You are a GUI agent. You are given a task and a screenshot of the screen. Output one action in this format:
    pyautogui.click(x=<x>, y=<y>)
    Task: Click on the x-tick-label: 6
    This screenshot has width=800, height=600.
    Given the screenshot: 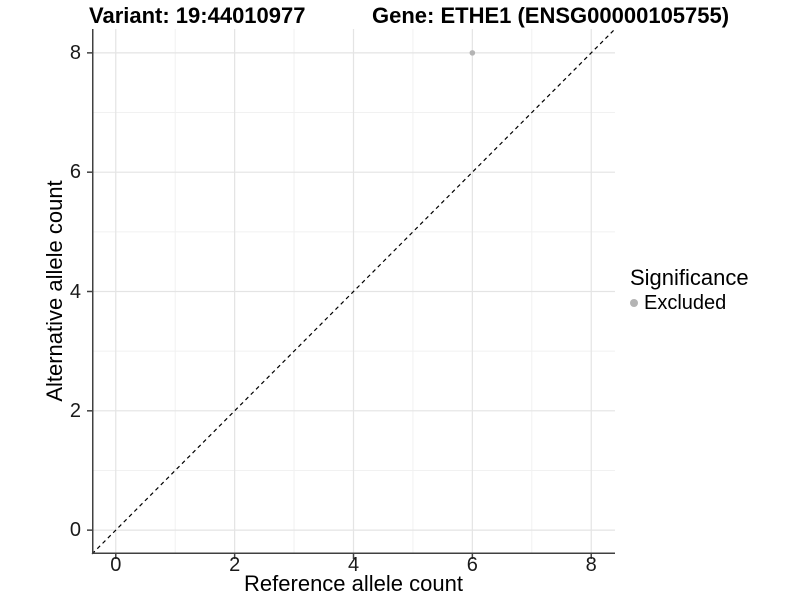 What is the action you would take?
    pyautogui.click(x=472, y=565)
    